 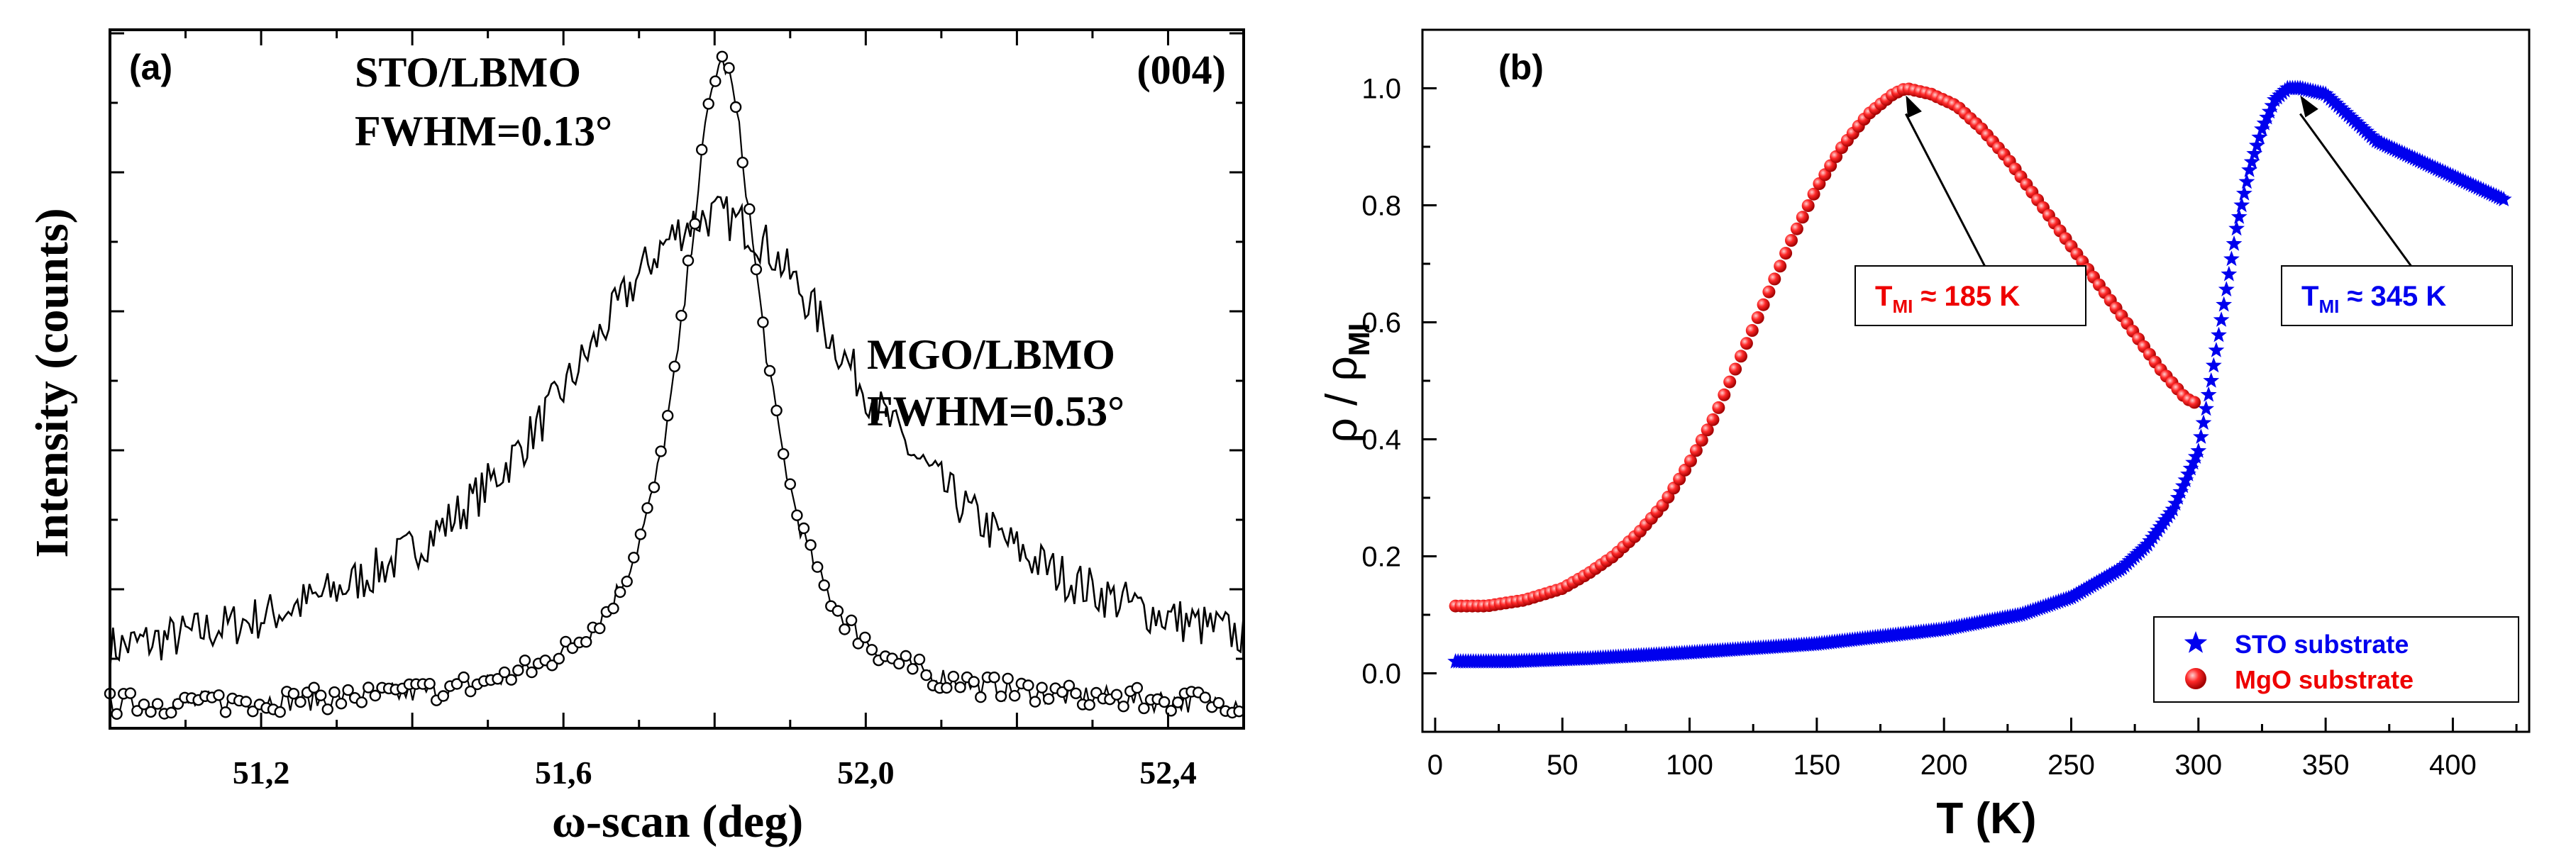 What do you see at coordinates (2322, 644) in the screenshot?
I see `legend-sto: STO substrate` at bounding box center [2322, 644].